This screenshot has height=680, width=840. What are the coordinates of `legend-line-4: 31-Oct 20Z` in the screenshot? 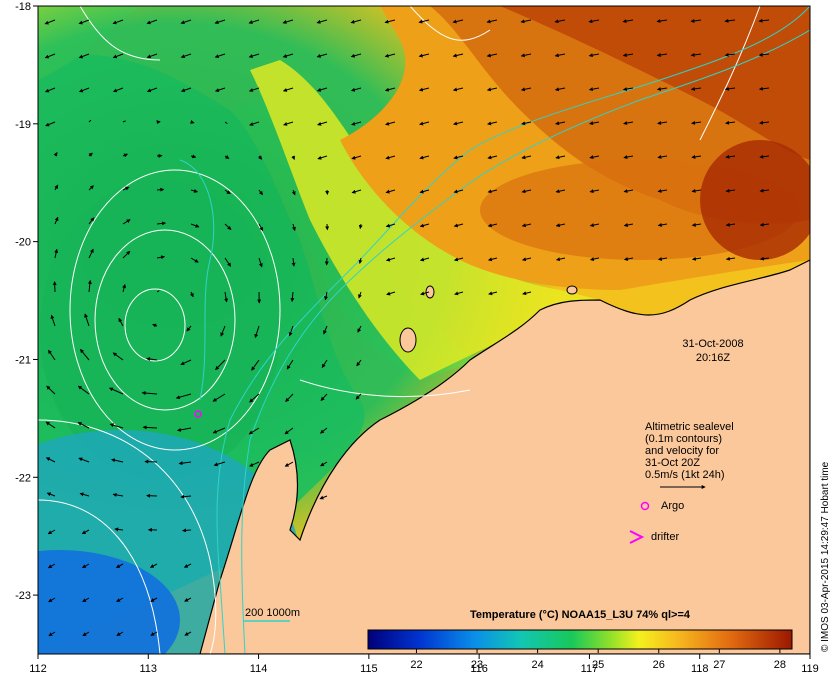 It's located at (672, 463).